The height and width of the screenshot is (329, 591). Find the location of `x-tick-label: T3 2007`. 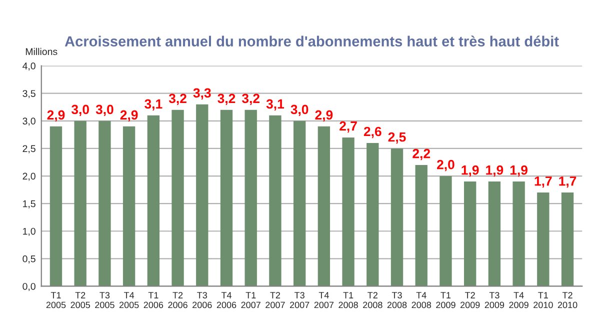

x-tick-label: T3 2007 is located at coordinates (300, 300).